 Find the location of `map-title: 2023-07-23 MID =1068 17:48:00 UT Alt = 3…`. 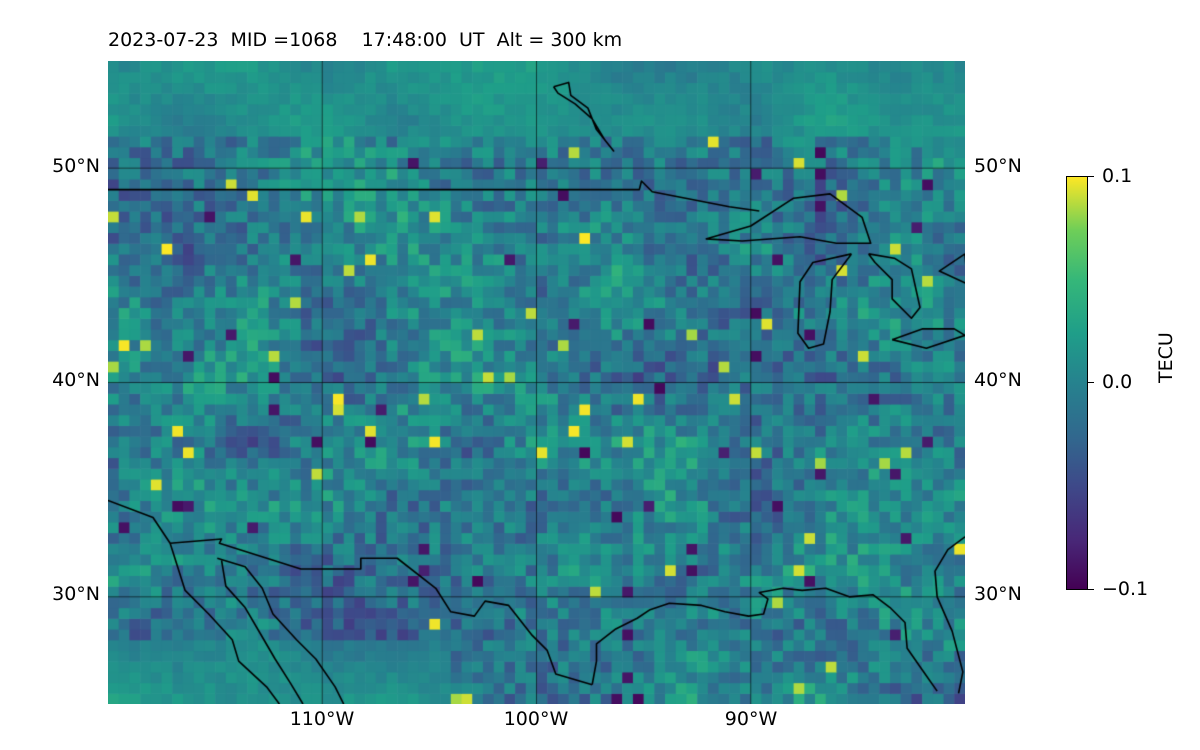

map-title: 2023-07-23 MID =1068 17:48:00 UT Alt = 3… is located at coordinates (365, 40).